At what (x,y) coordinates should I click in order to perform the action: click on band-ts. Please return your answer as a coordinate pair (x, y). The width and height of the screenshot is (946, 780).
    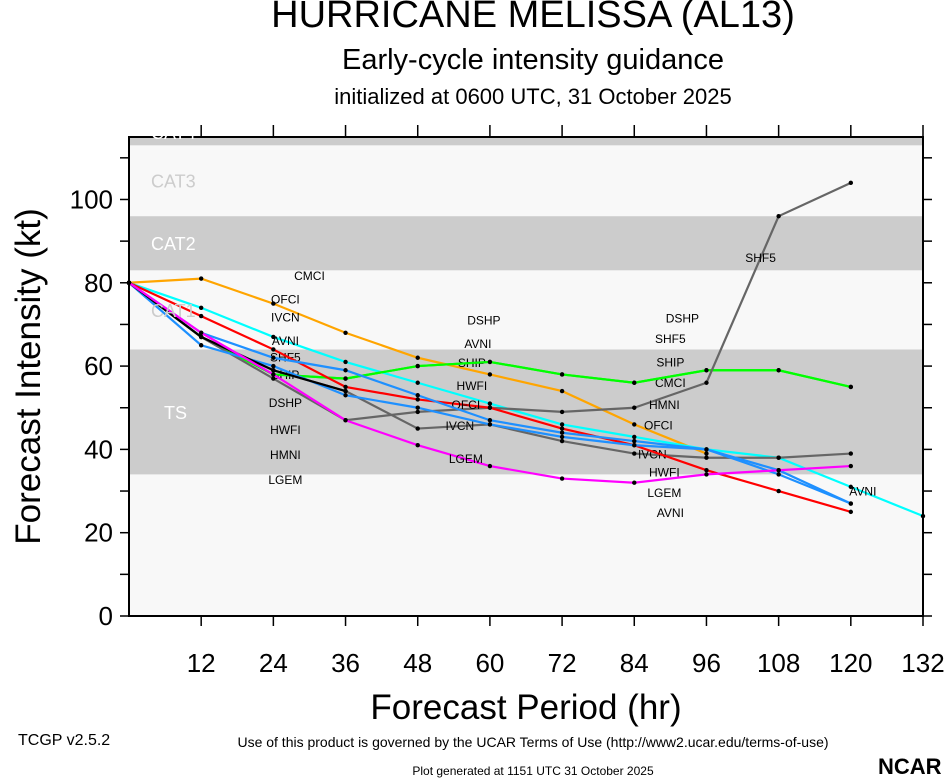
    Looking at the image, I should click on (526, 412).